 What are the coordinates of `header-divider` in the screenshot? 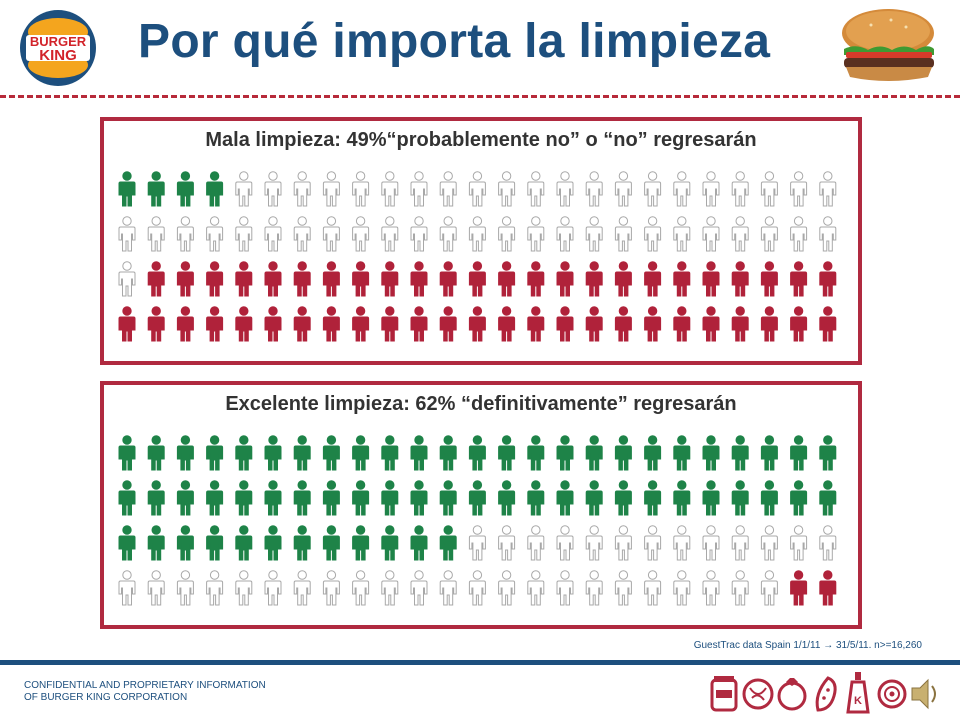 It's located at (480, 96).